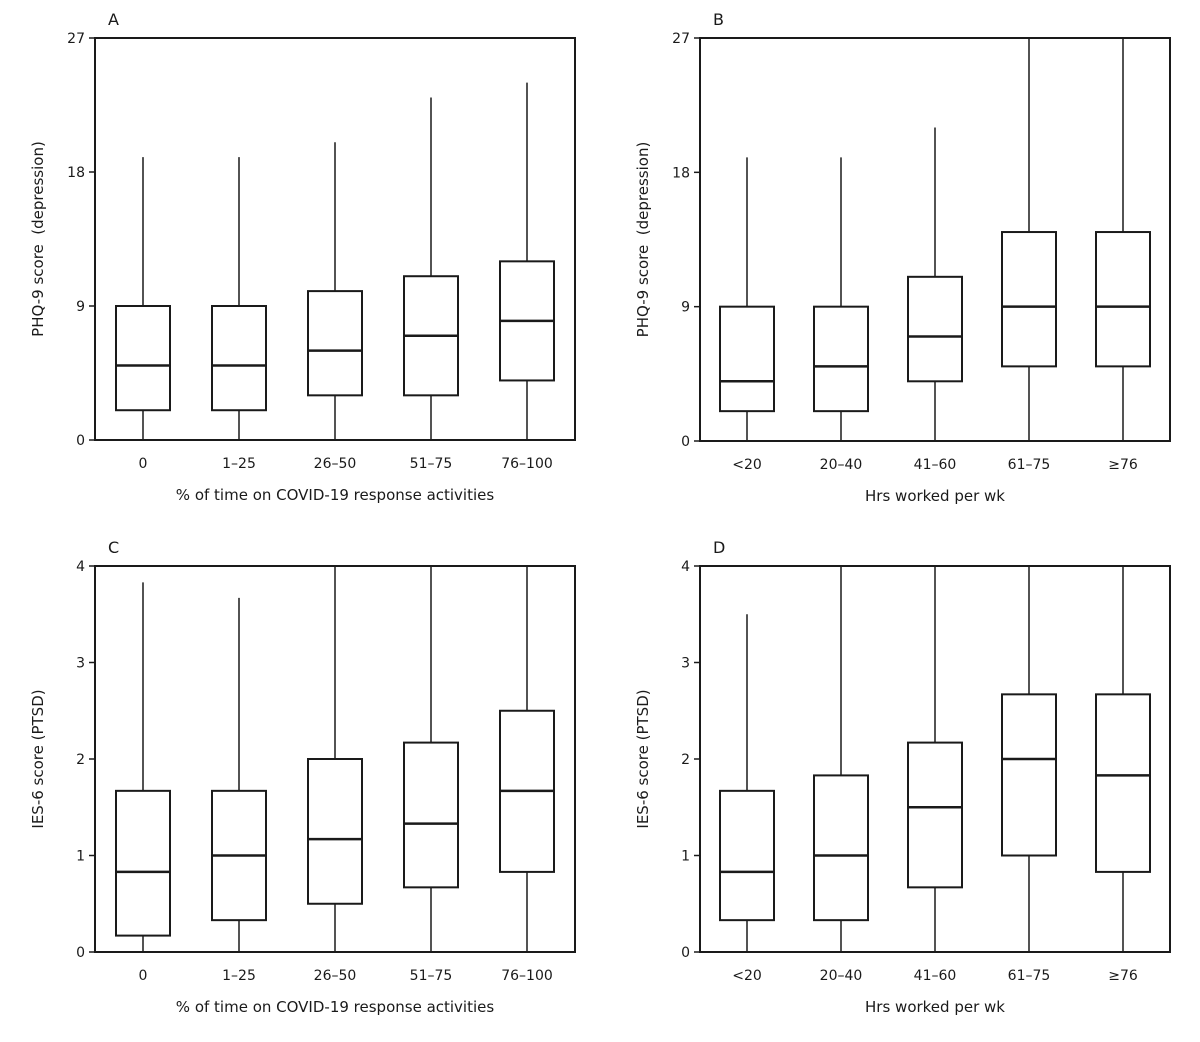  I want to click on panel-letter: B, so click(718, 19).